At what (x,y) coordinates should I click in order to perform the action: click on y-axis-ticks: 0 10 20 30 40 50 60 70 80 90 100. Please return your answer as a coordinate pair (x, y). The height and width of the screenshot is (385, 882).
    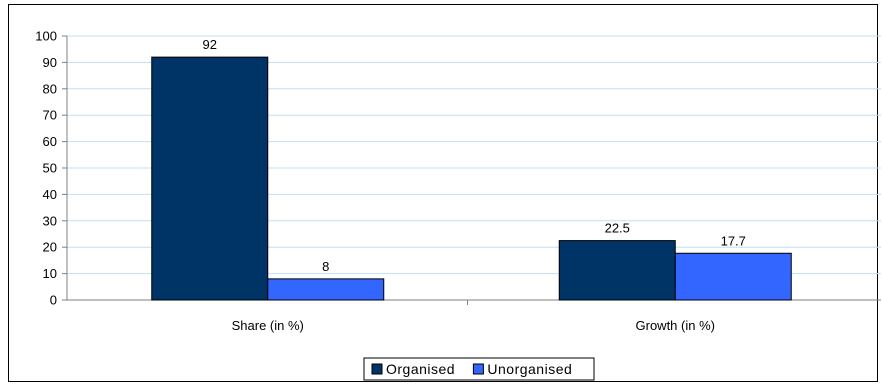
    Looking at the image, I should click on (51, 168).